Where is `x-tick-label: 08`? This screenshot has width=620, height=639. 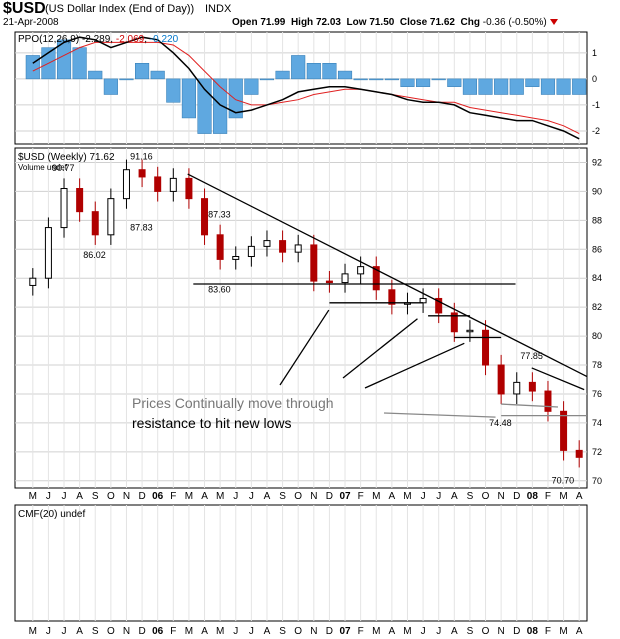
x-tick-label: 08 is located at coordinates (533, 631).